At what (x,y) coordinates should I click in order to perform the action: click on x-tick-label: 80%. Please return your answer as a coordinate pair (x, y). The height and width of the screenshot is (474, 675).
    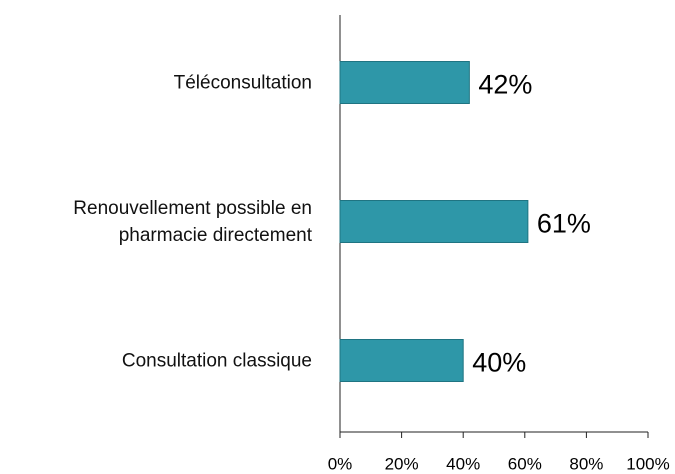
    Looking at the image, I should click on (586, 463).